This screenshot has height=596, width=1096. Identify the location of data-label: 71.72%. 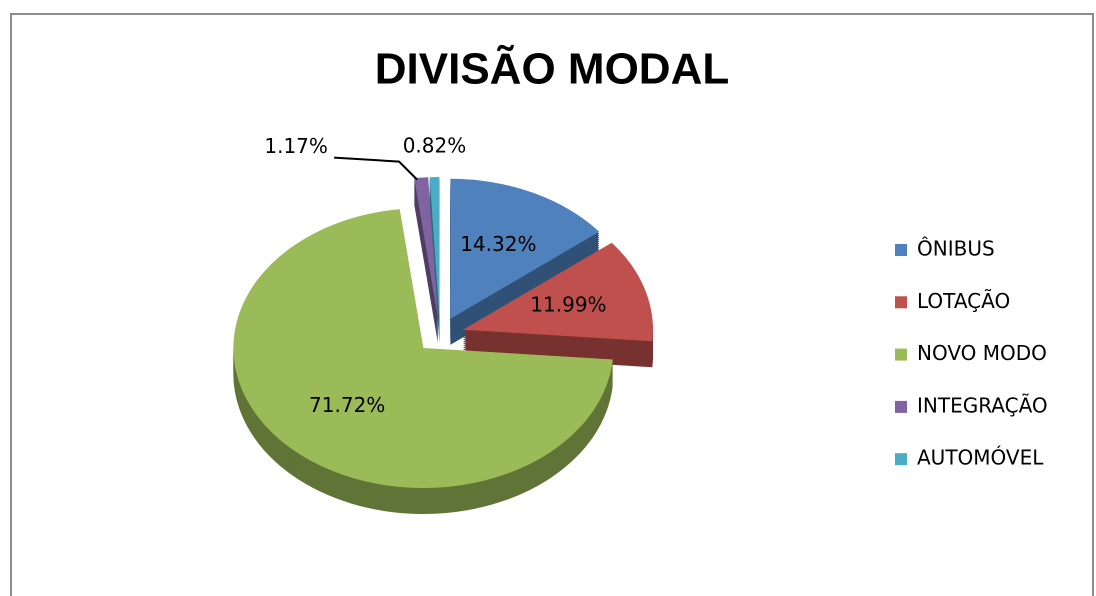
(347, 405).